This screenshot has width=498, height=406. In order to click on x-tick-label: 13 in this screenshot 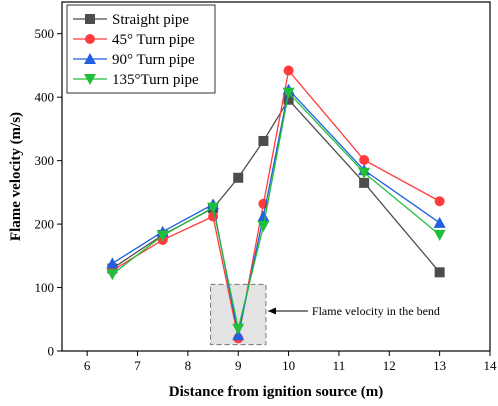, I will do `click(439, 365)`.